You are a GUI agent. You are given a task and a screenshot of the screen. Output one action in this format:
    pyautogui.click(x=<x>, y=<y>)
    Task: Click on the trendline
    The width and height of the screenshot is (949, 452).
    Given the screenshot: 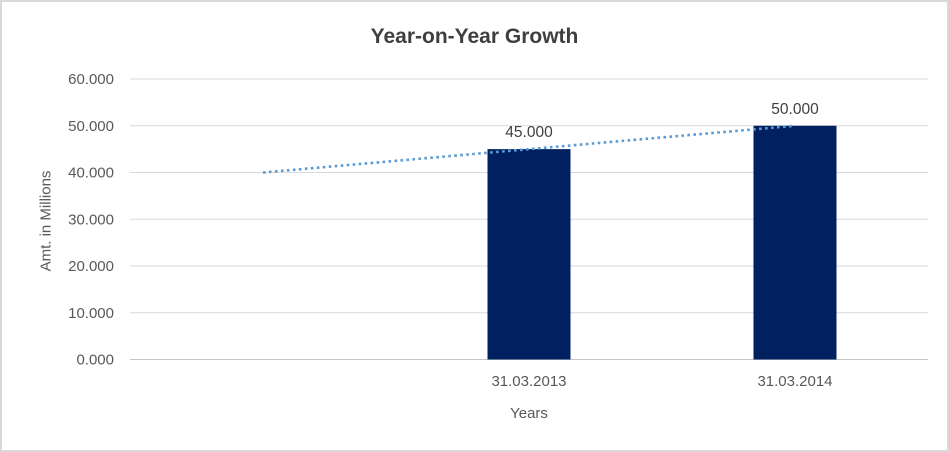 What is the action you would take?
    pyautogui.click(x=529, y=149)
    